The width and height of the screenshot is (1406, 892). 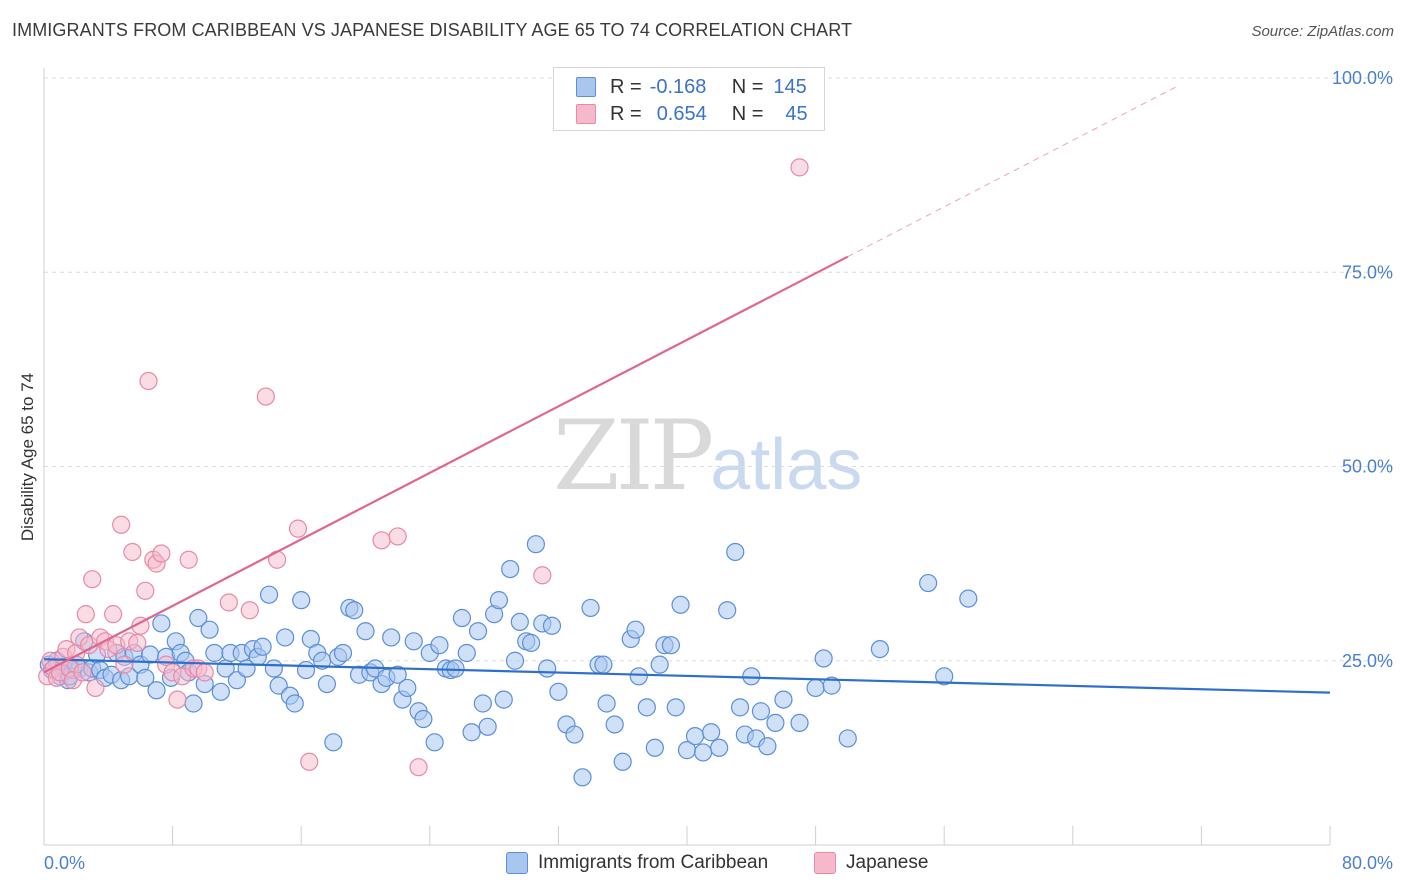 What do you see at coordinates (825, 863) in the screenshot?
I see `legend-swatch-japanese` at bounding box center [825, 863].